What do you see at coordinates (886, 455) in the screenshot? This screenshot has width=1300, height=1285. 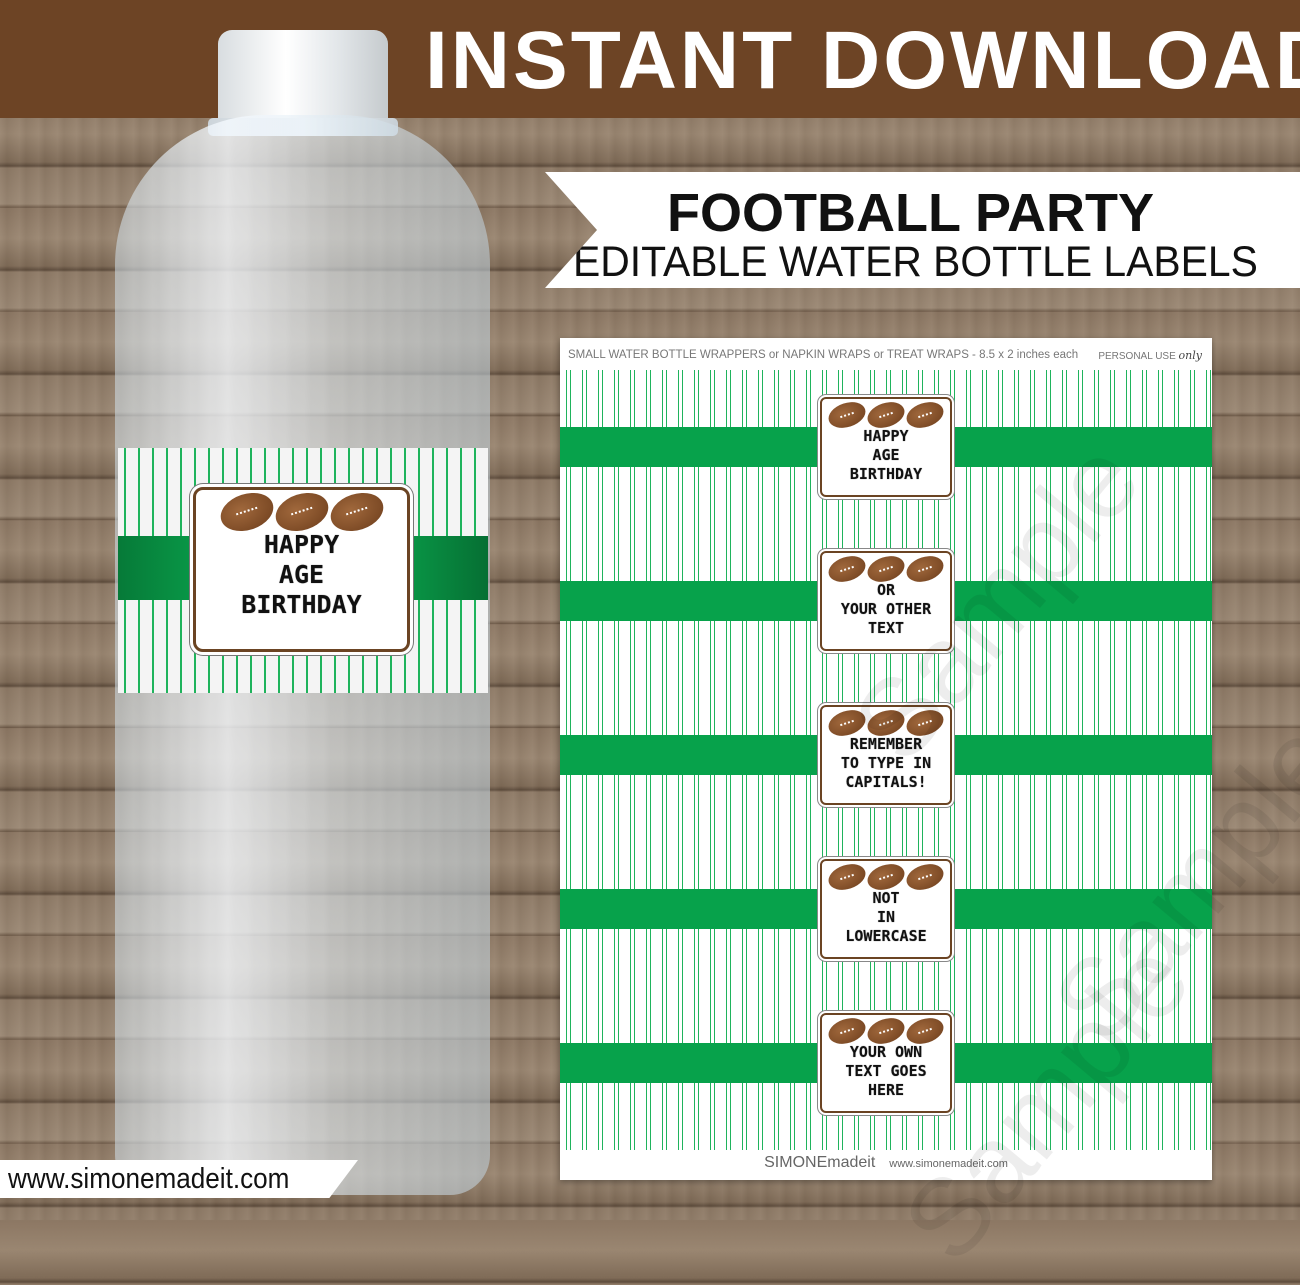 I see `sheet-label-line: AGE` at bounding box center [886, 455].